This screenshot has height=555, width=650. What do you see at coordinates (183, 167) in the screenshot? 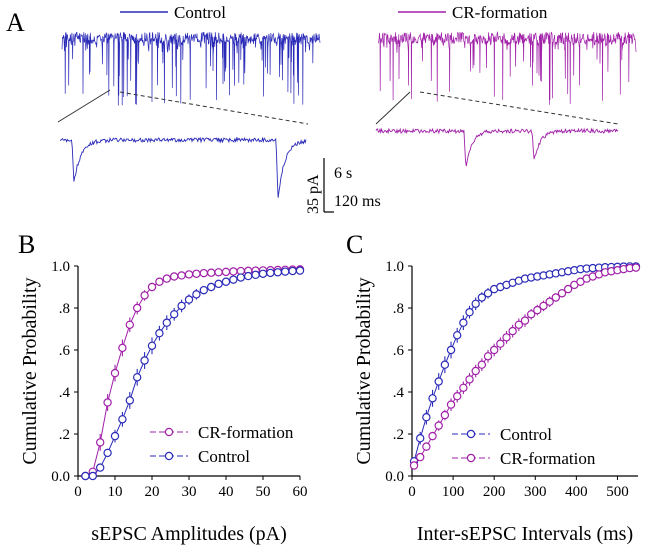
I see `control-expanded-trace` at bounding box center [183, 167].